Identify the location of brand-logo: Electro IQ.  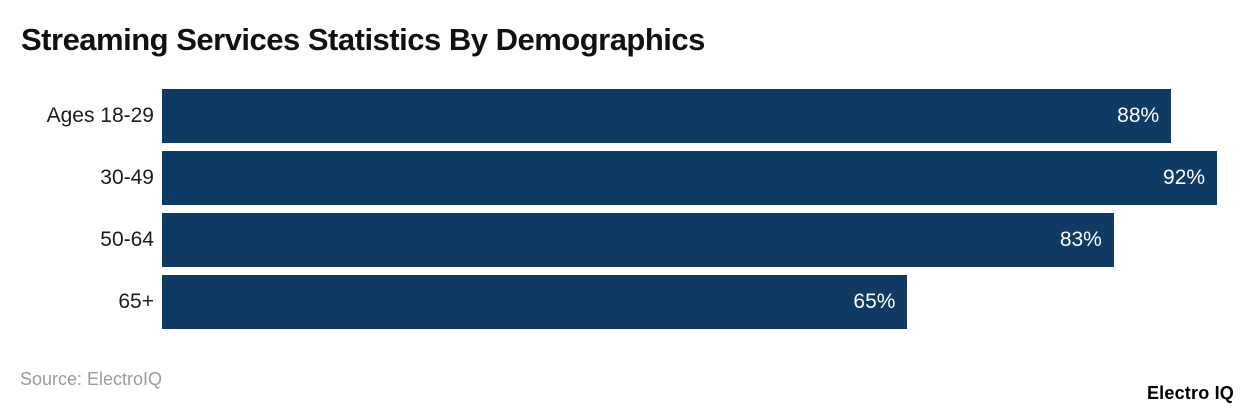
(1190, 393).